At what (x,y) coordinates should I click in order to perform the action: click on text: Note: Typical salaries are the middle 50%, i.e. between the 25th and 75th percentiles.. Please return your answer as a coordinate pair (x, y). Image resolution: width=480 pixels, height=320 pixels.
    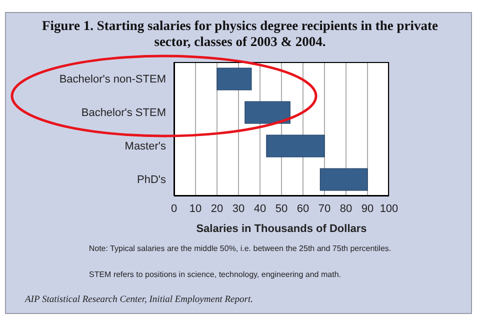
    Looking at the image, I should click on (240, 248).